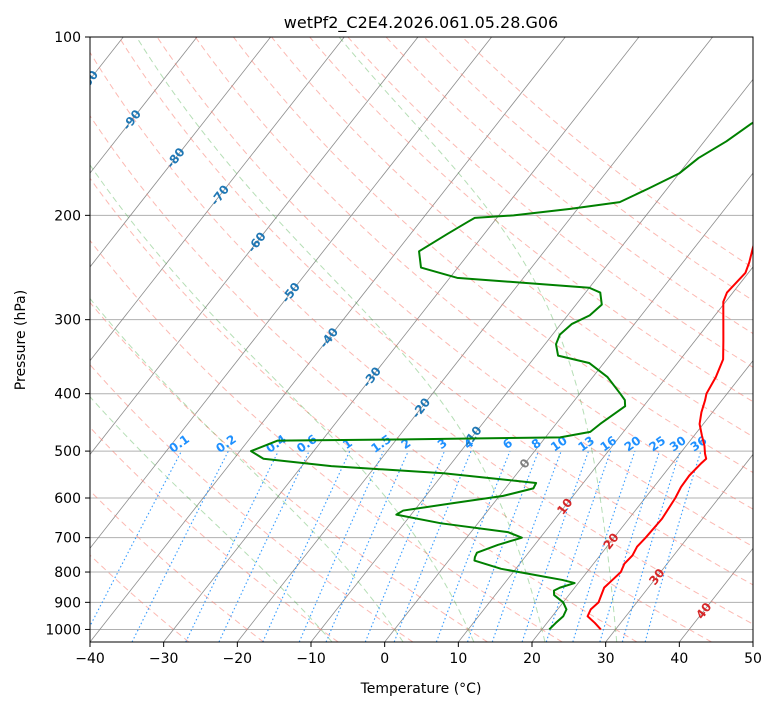 The height and width of the screenshot is (708, 775). What do you see at coordinates (67, 321) in the screenshot?
I see `y-tick-label: 300` at bounding box center [67, 321].